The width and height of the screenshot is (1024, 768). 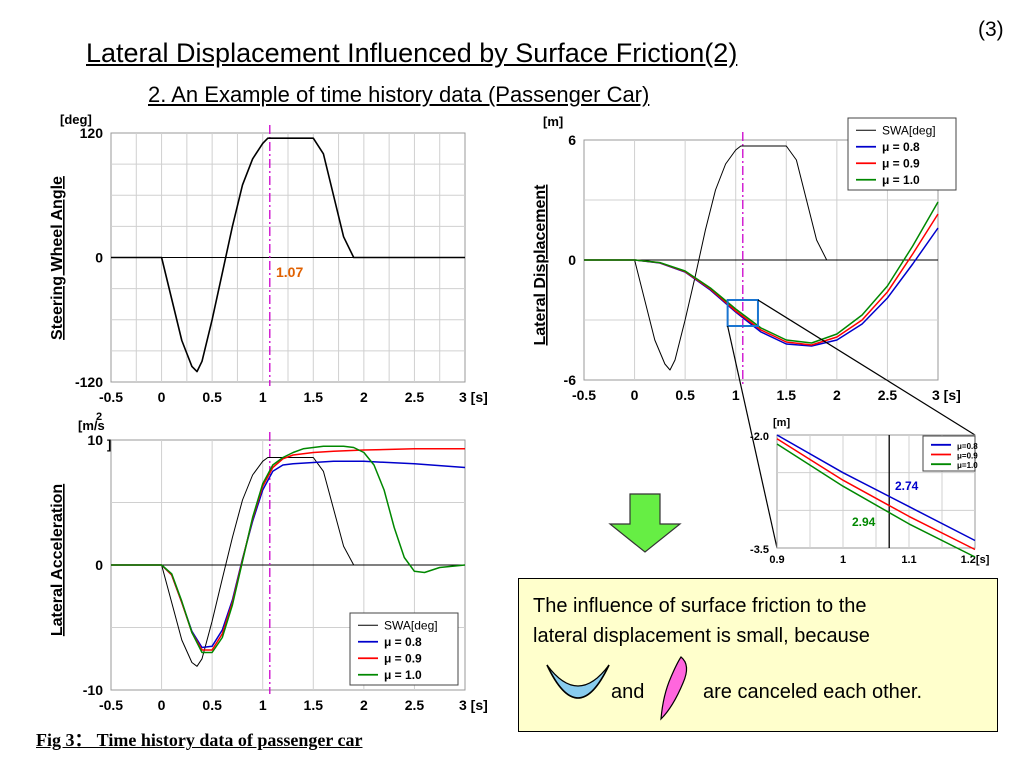 What do you see at coordinates (570, 380) in the screenshot?
I see `y-tick-label: -6` at bounding box center [570, 380].